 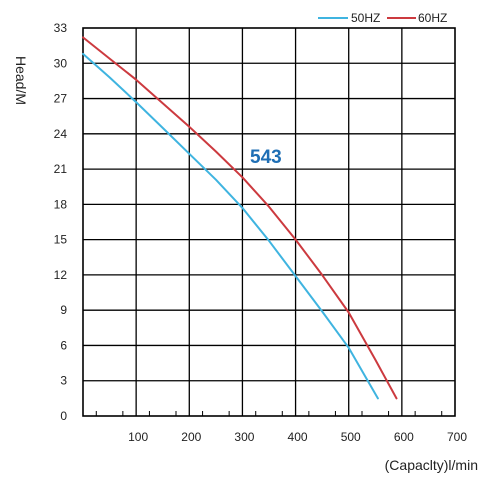 I want to click on legend-label-60hz: 60HZ, so click(x=432, y=18).